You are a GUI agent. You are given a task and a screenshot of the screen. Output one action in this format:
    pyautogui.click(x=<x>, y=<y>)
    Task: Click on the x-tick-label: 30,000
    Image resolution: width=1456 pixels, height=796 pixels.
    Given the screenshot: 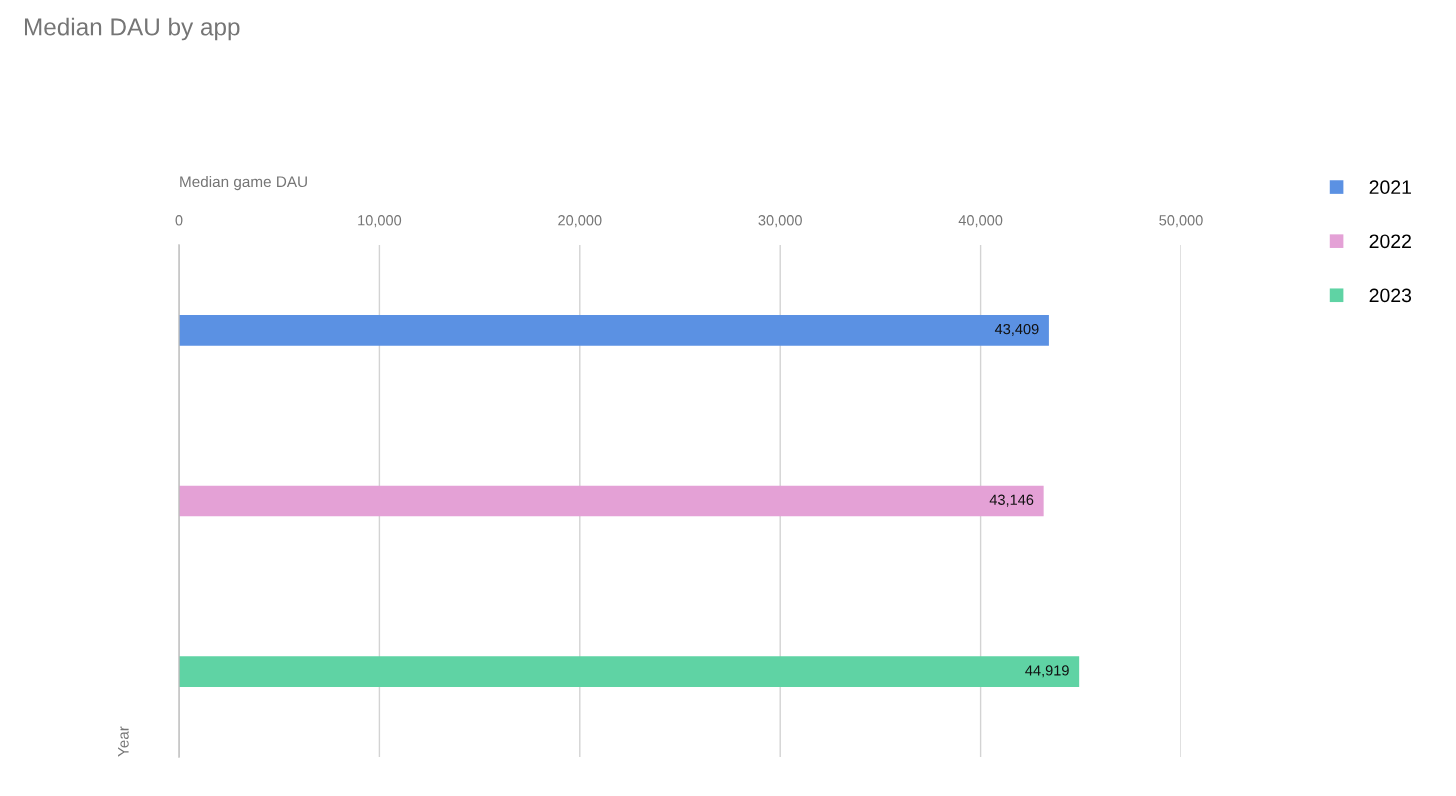 What is the action you would take?
    pyautogui.click(x=780, y=221)
    